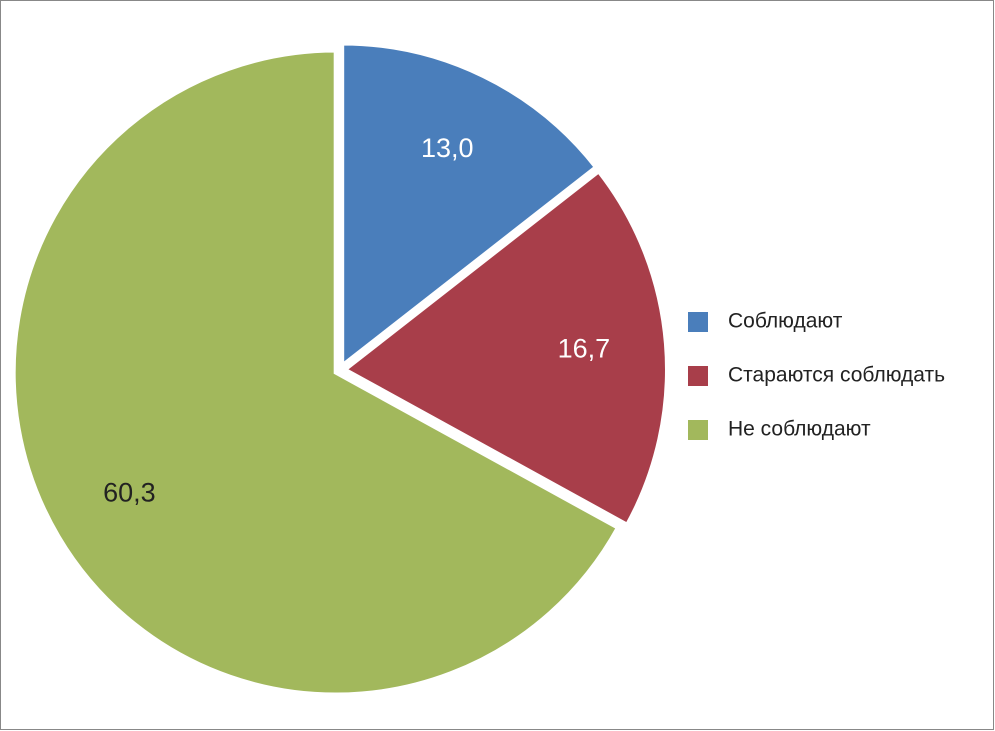 The height and width of the screenshot is (731, 995). I want to click on legend-label: Стараются соблюдать, so click(836, 375).